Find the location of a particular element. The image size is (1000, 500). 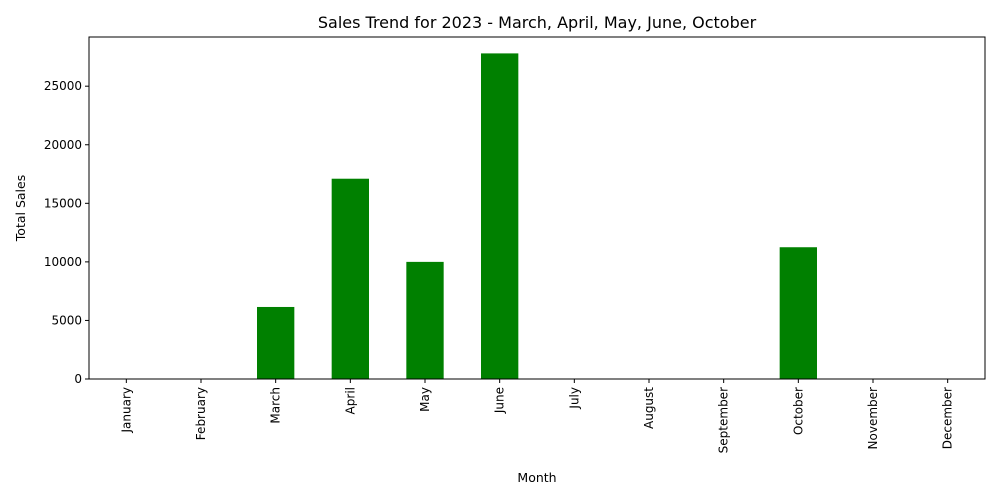

x-tick-label-september: September is located at coordinates (724, 420).